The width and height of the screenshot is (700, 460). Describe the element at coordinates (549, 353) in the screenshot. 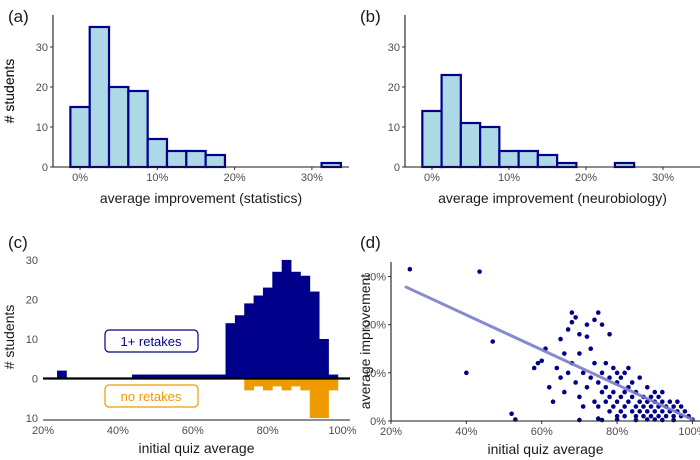

I see `trend-line` at that location.